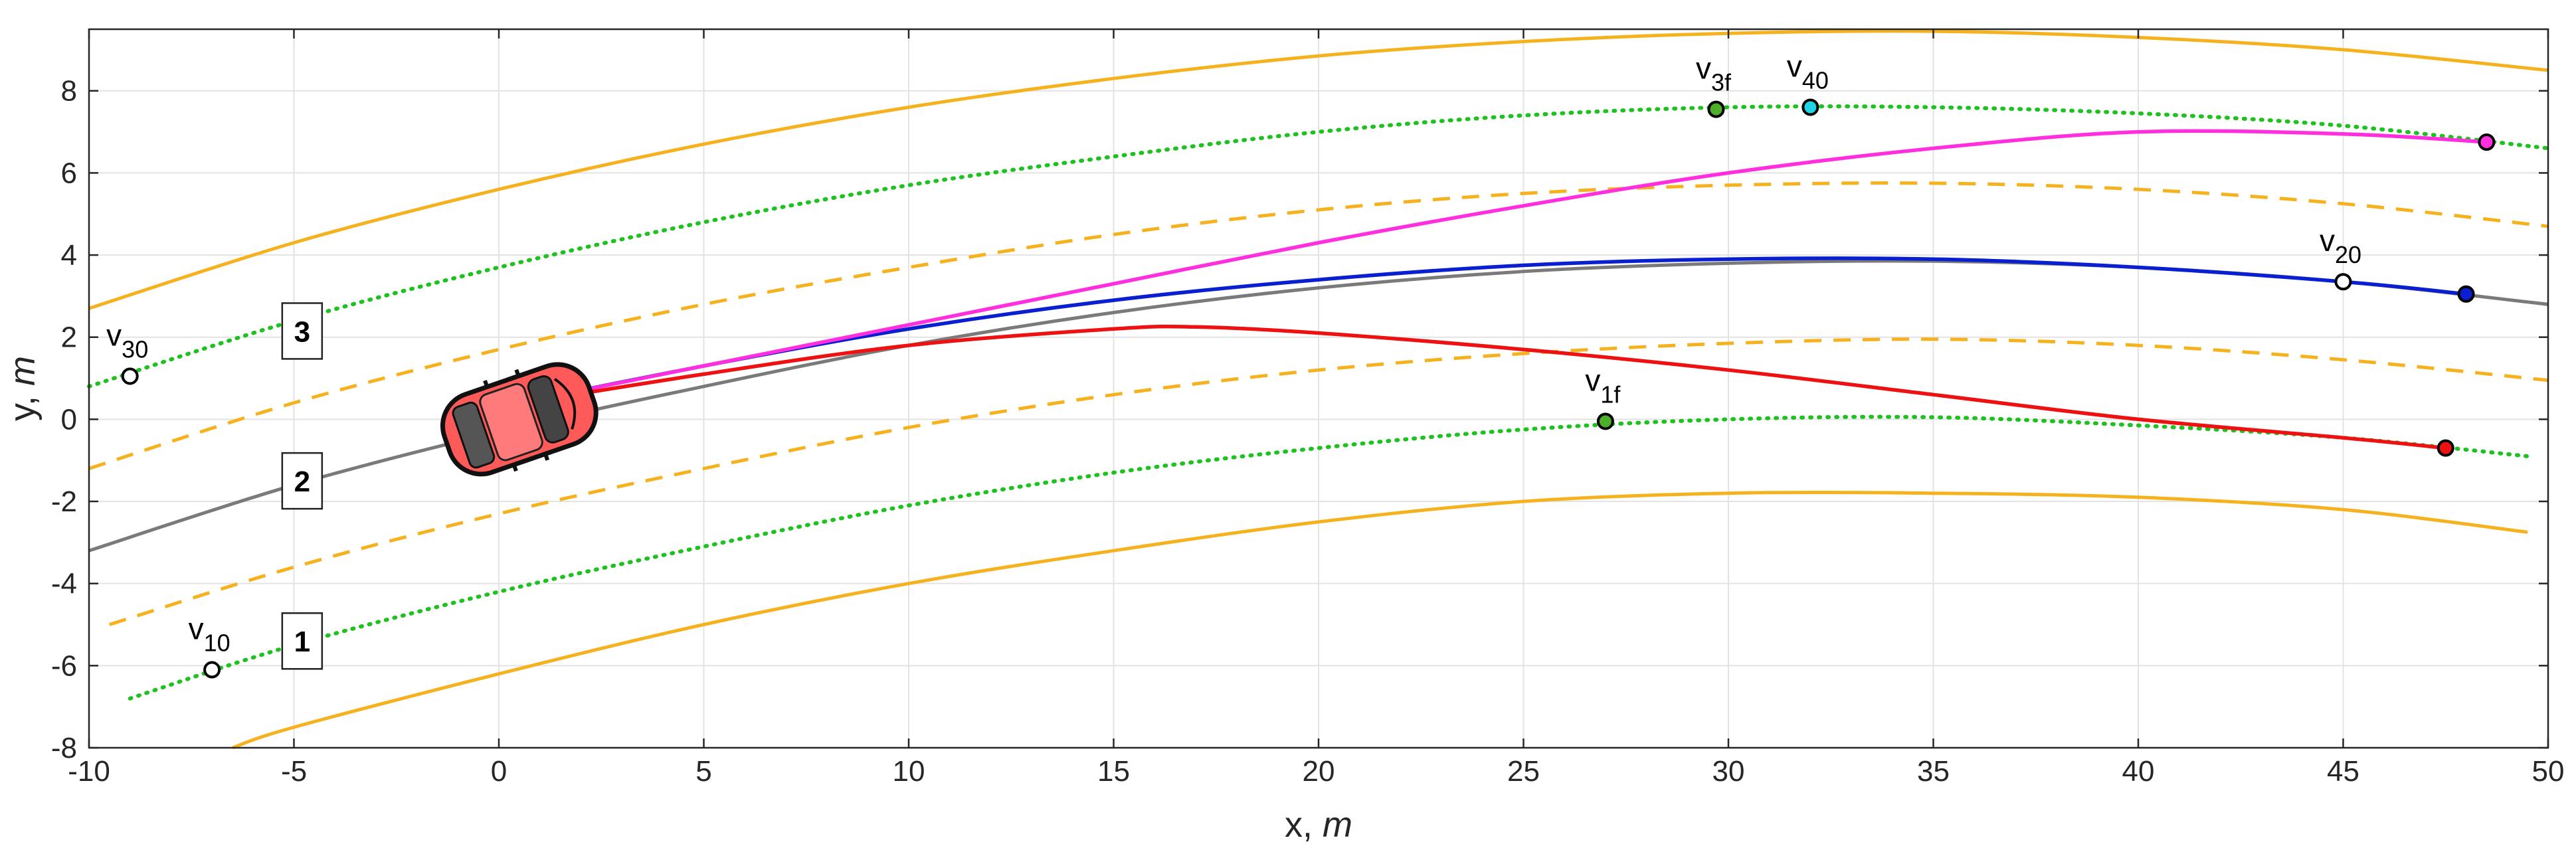 This screenshot has width=2576, height=858. I want to click on car-roof, so click(511, 422).